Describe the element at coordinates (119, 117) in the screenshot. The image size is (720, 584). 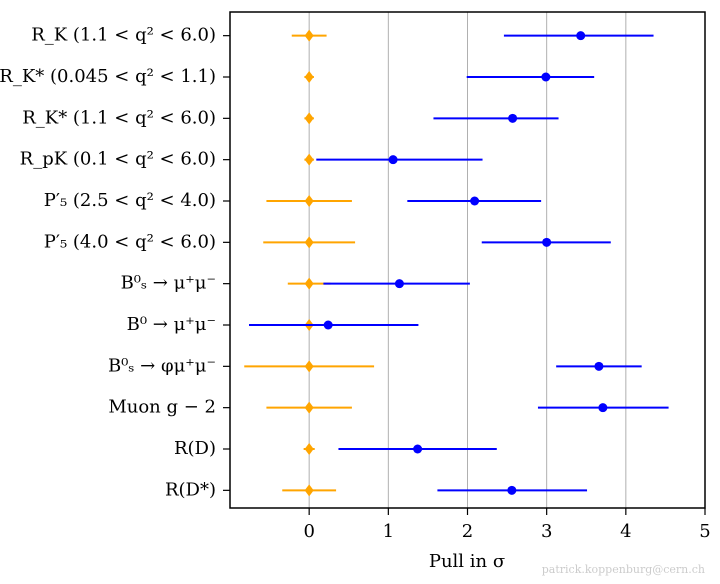
I see `y-tick-label: R_K* (1.1 < q² < 6.0)` at that location.